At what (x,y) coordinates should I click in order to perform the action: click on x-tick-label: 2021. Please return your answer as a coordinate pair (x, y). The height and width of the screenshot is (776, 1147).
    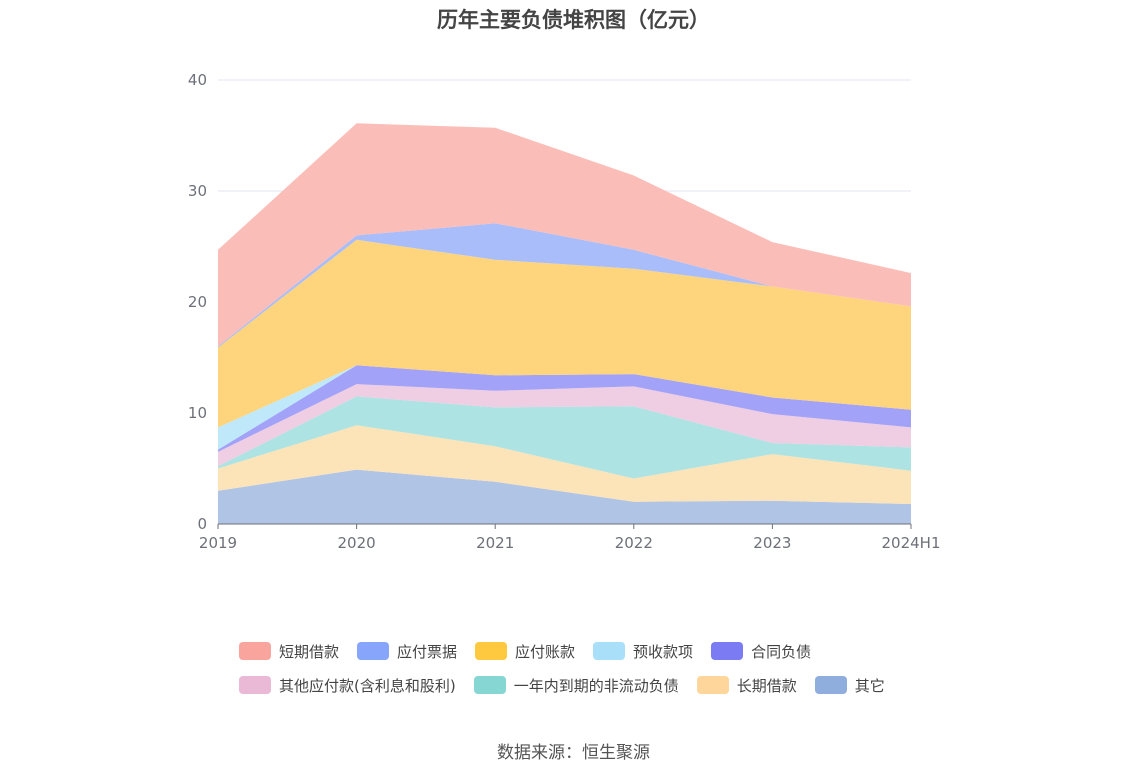
    Looking at the image, I should click on (495, 543).